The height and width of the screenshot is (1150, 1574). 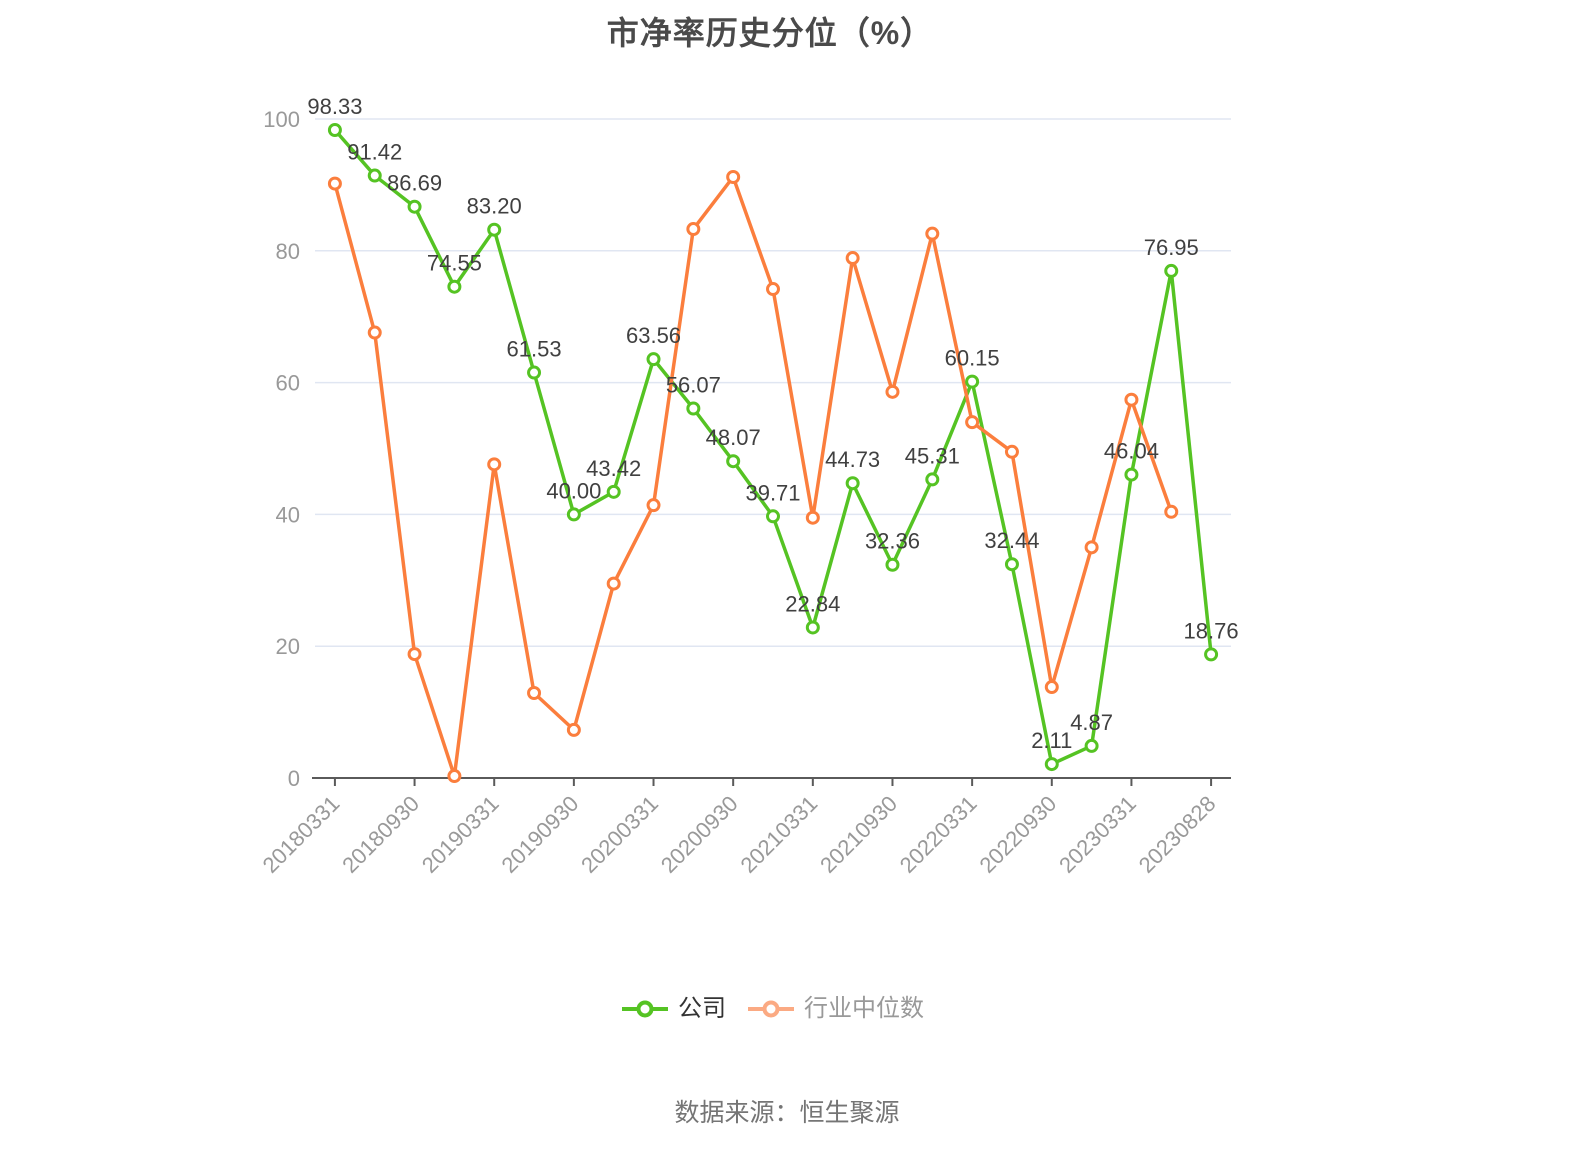 I want to click on company-point-label: 48.07, so click(x=733, y=437).